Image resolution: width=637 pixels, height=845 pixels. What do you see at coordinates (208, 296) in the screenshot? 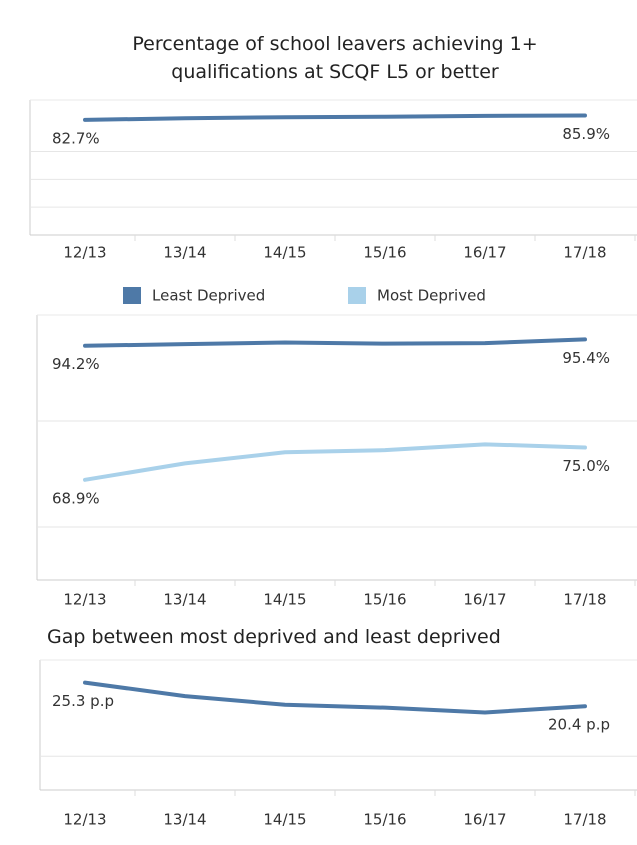
I see `legend-label: Least Deprived` at bounding box center [208, 296].